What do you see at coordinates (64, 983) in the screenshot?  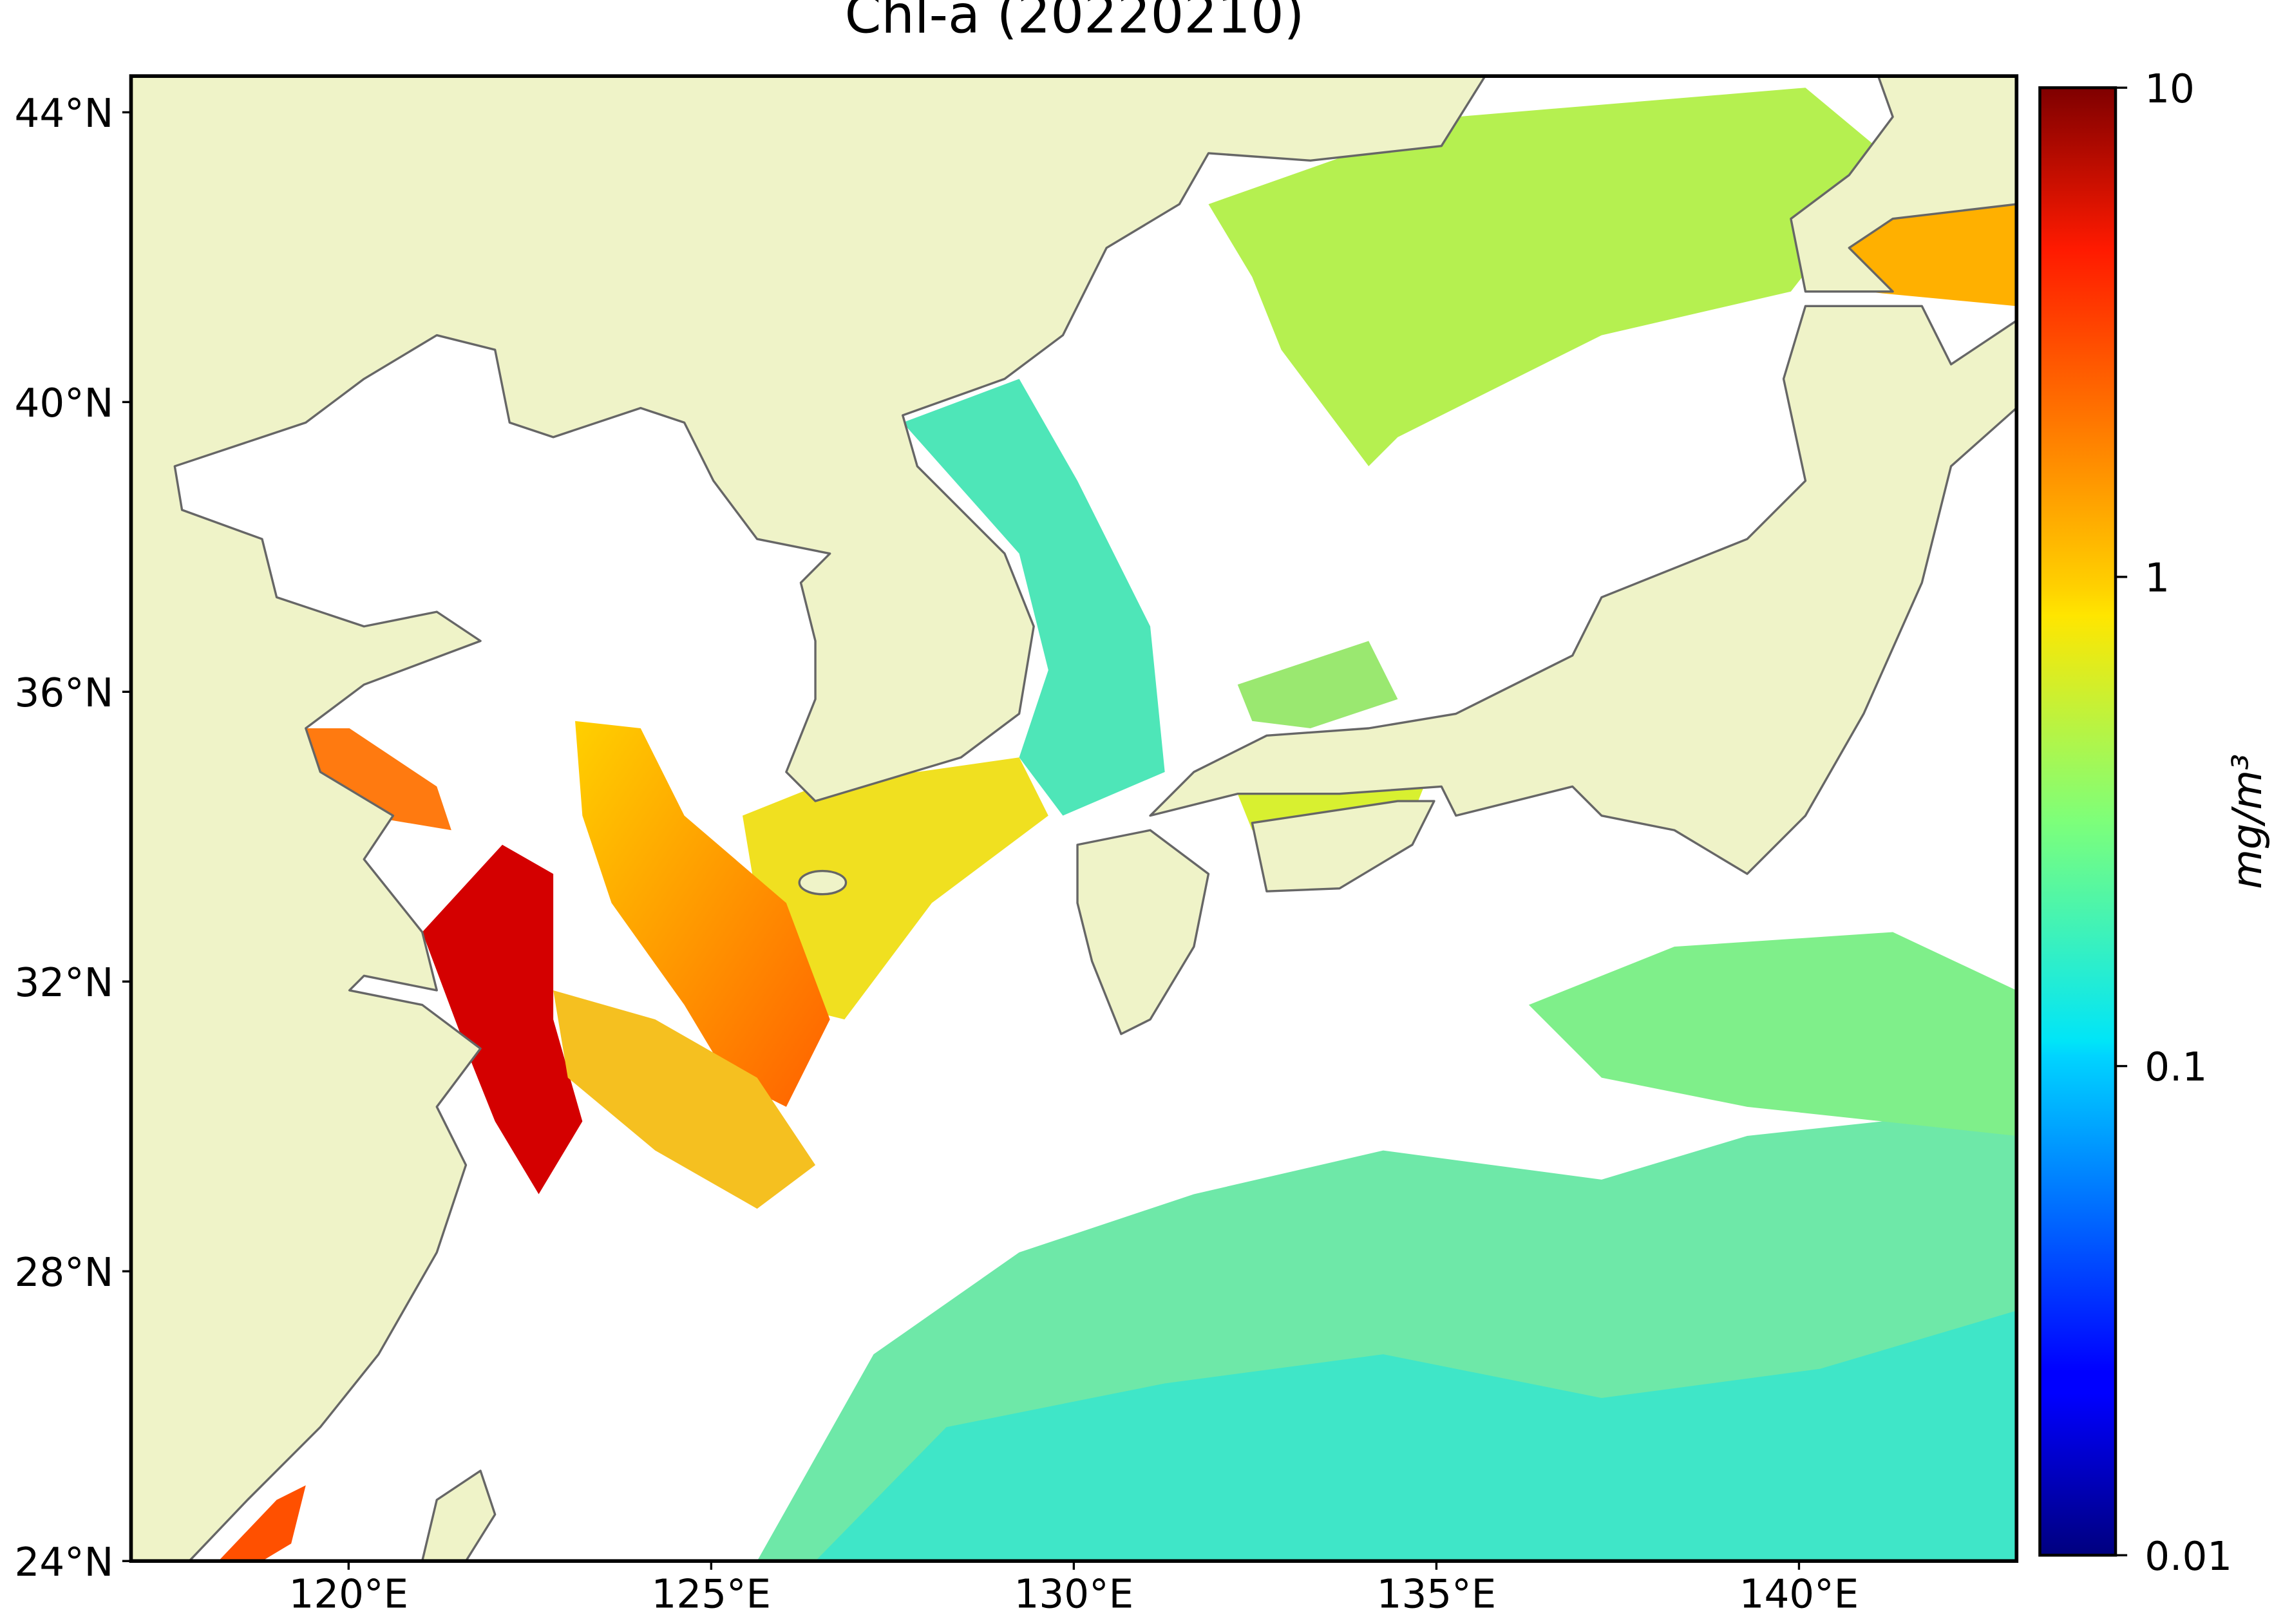 I see `y-tick-label: 32°N` at bounding box center [64, 983].